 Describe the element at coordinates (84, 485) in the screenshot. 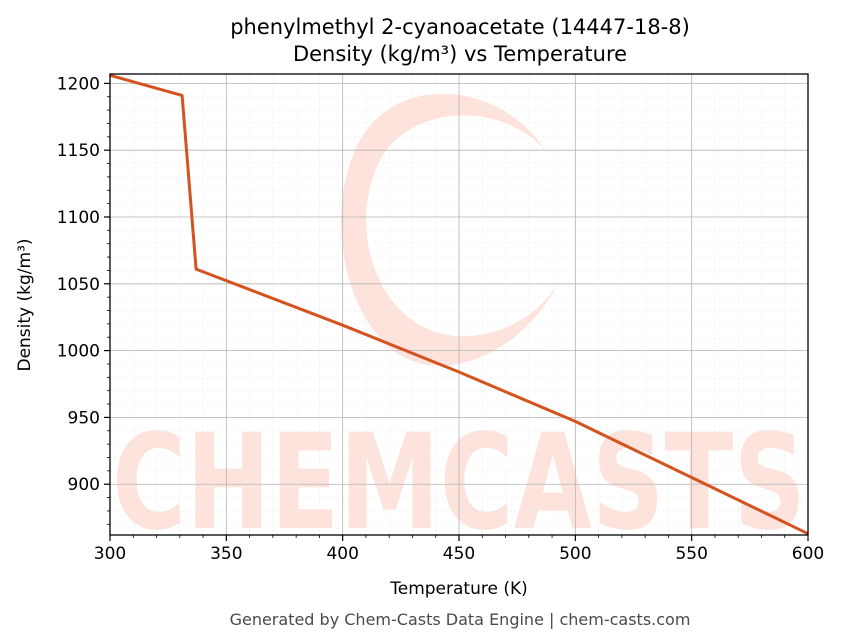

I see `y-tick-label: 900` at that location.